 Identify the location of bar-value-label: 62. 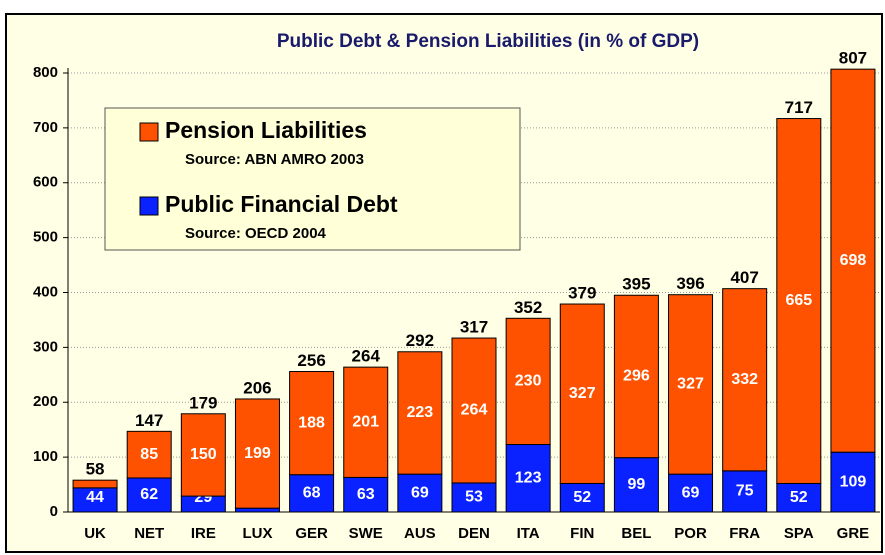
(149, 494).